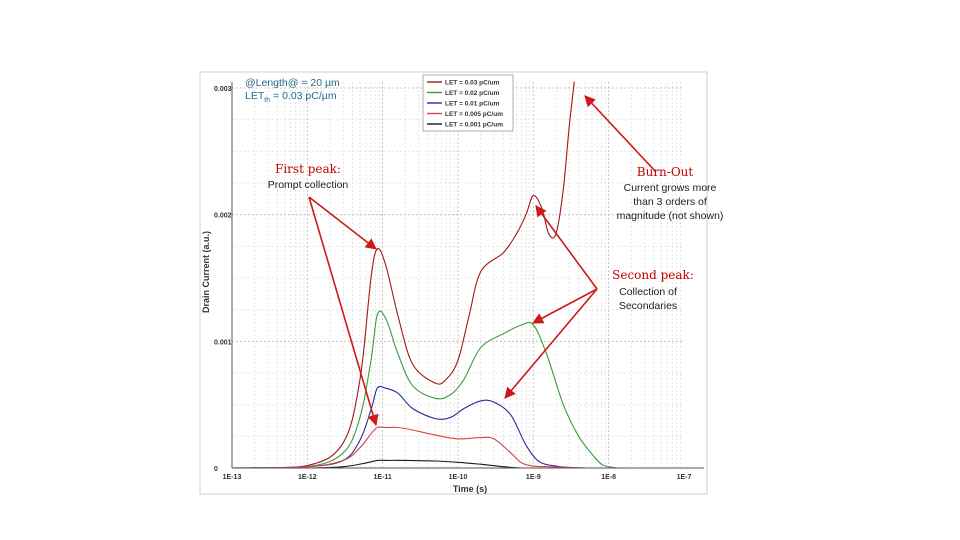  Describe the element at coordinates (648, 306) in the screenshot. I see `second-peak-line-2: Secondaries` at that location.